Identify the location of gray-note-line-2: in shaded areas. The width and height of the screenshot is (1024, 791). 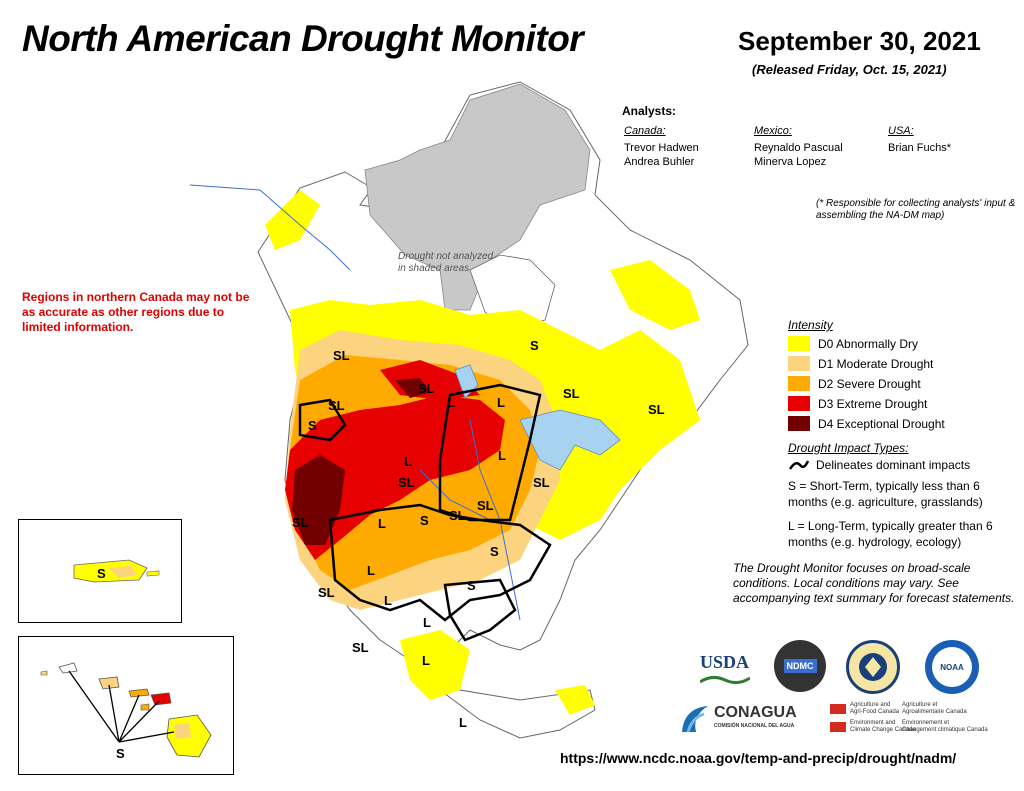
(433, 268).